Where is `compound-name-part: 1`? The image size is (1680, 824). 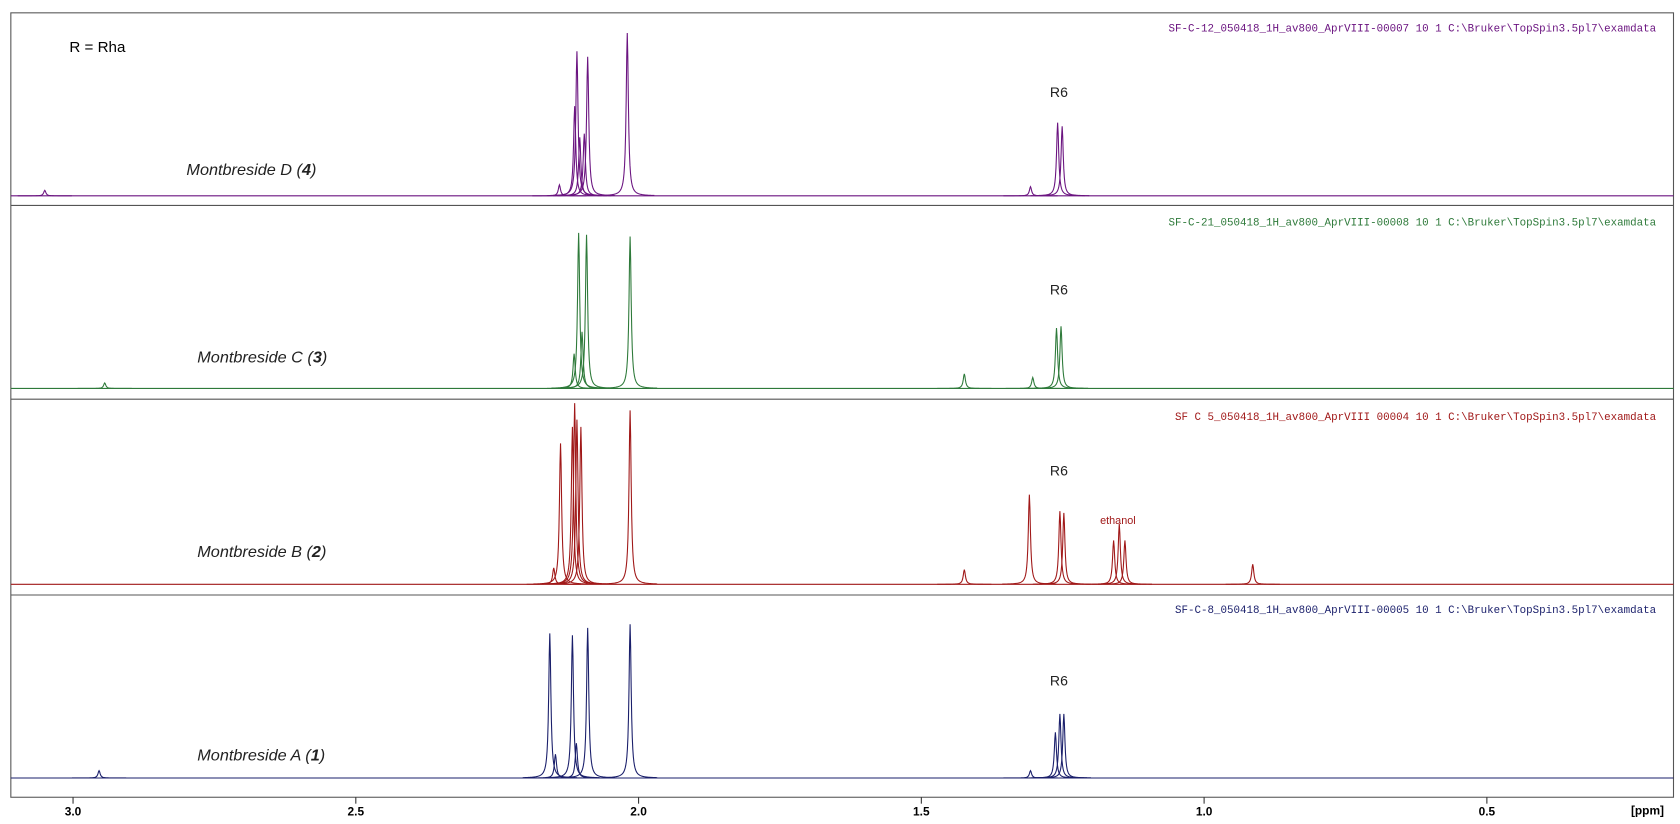
compound-name-part: 1 is located at coordinates (315, 756).